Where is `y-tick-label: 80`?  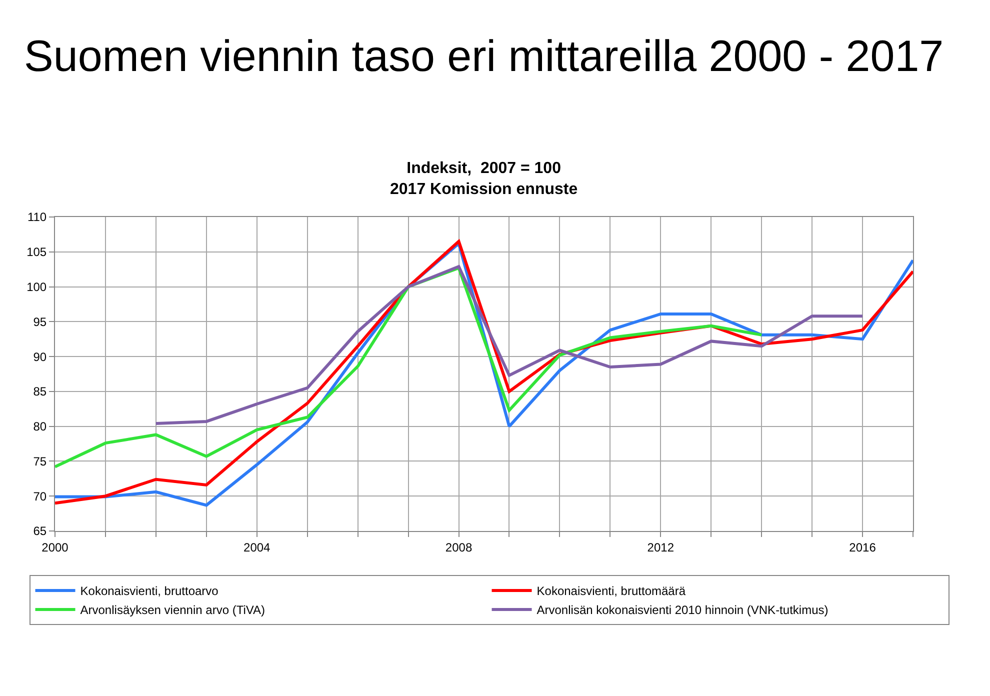
y-tick-label: 80 is located at coordinates (40, 427).